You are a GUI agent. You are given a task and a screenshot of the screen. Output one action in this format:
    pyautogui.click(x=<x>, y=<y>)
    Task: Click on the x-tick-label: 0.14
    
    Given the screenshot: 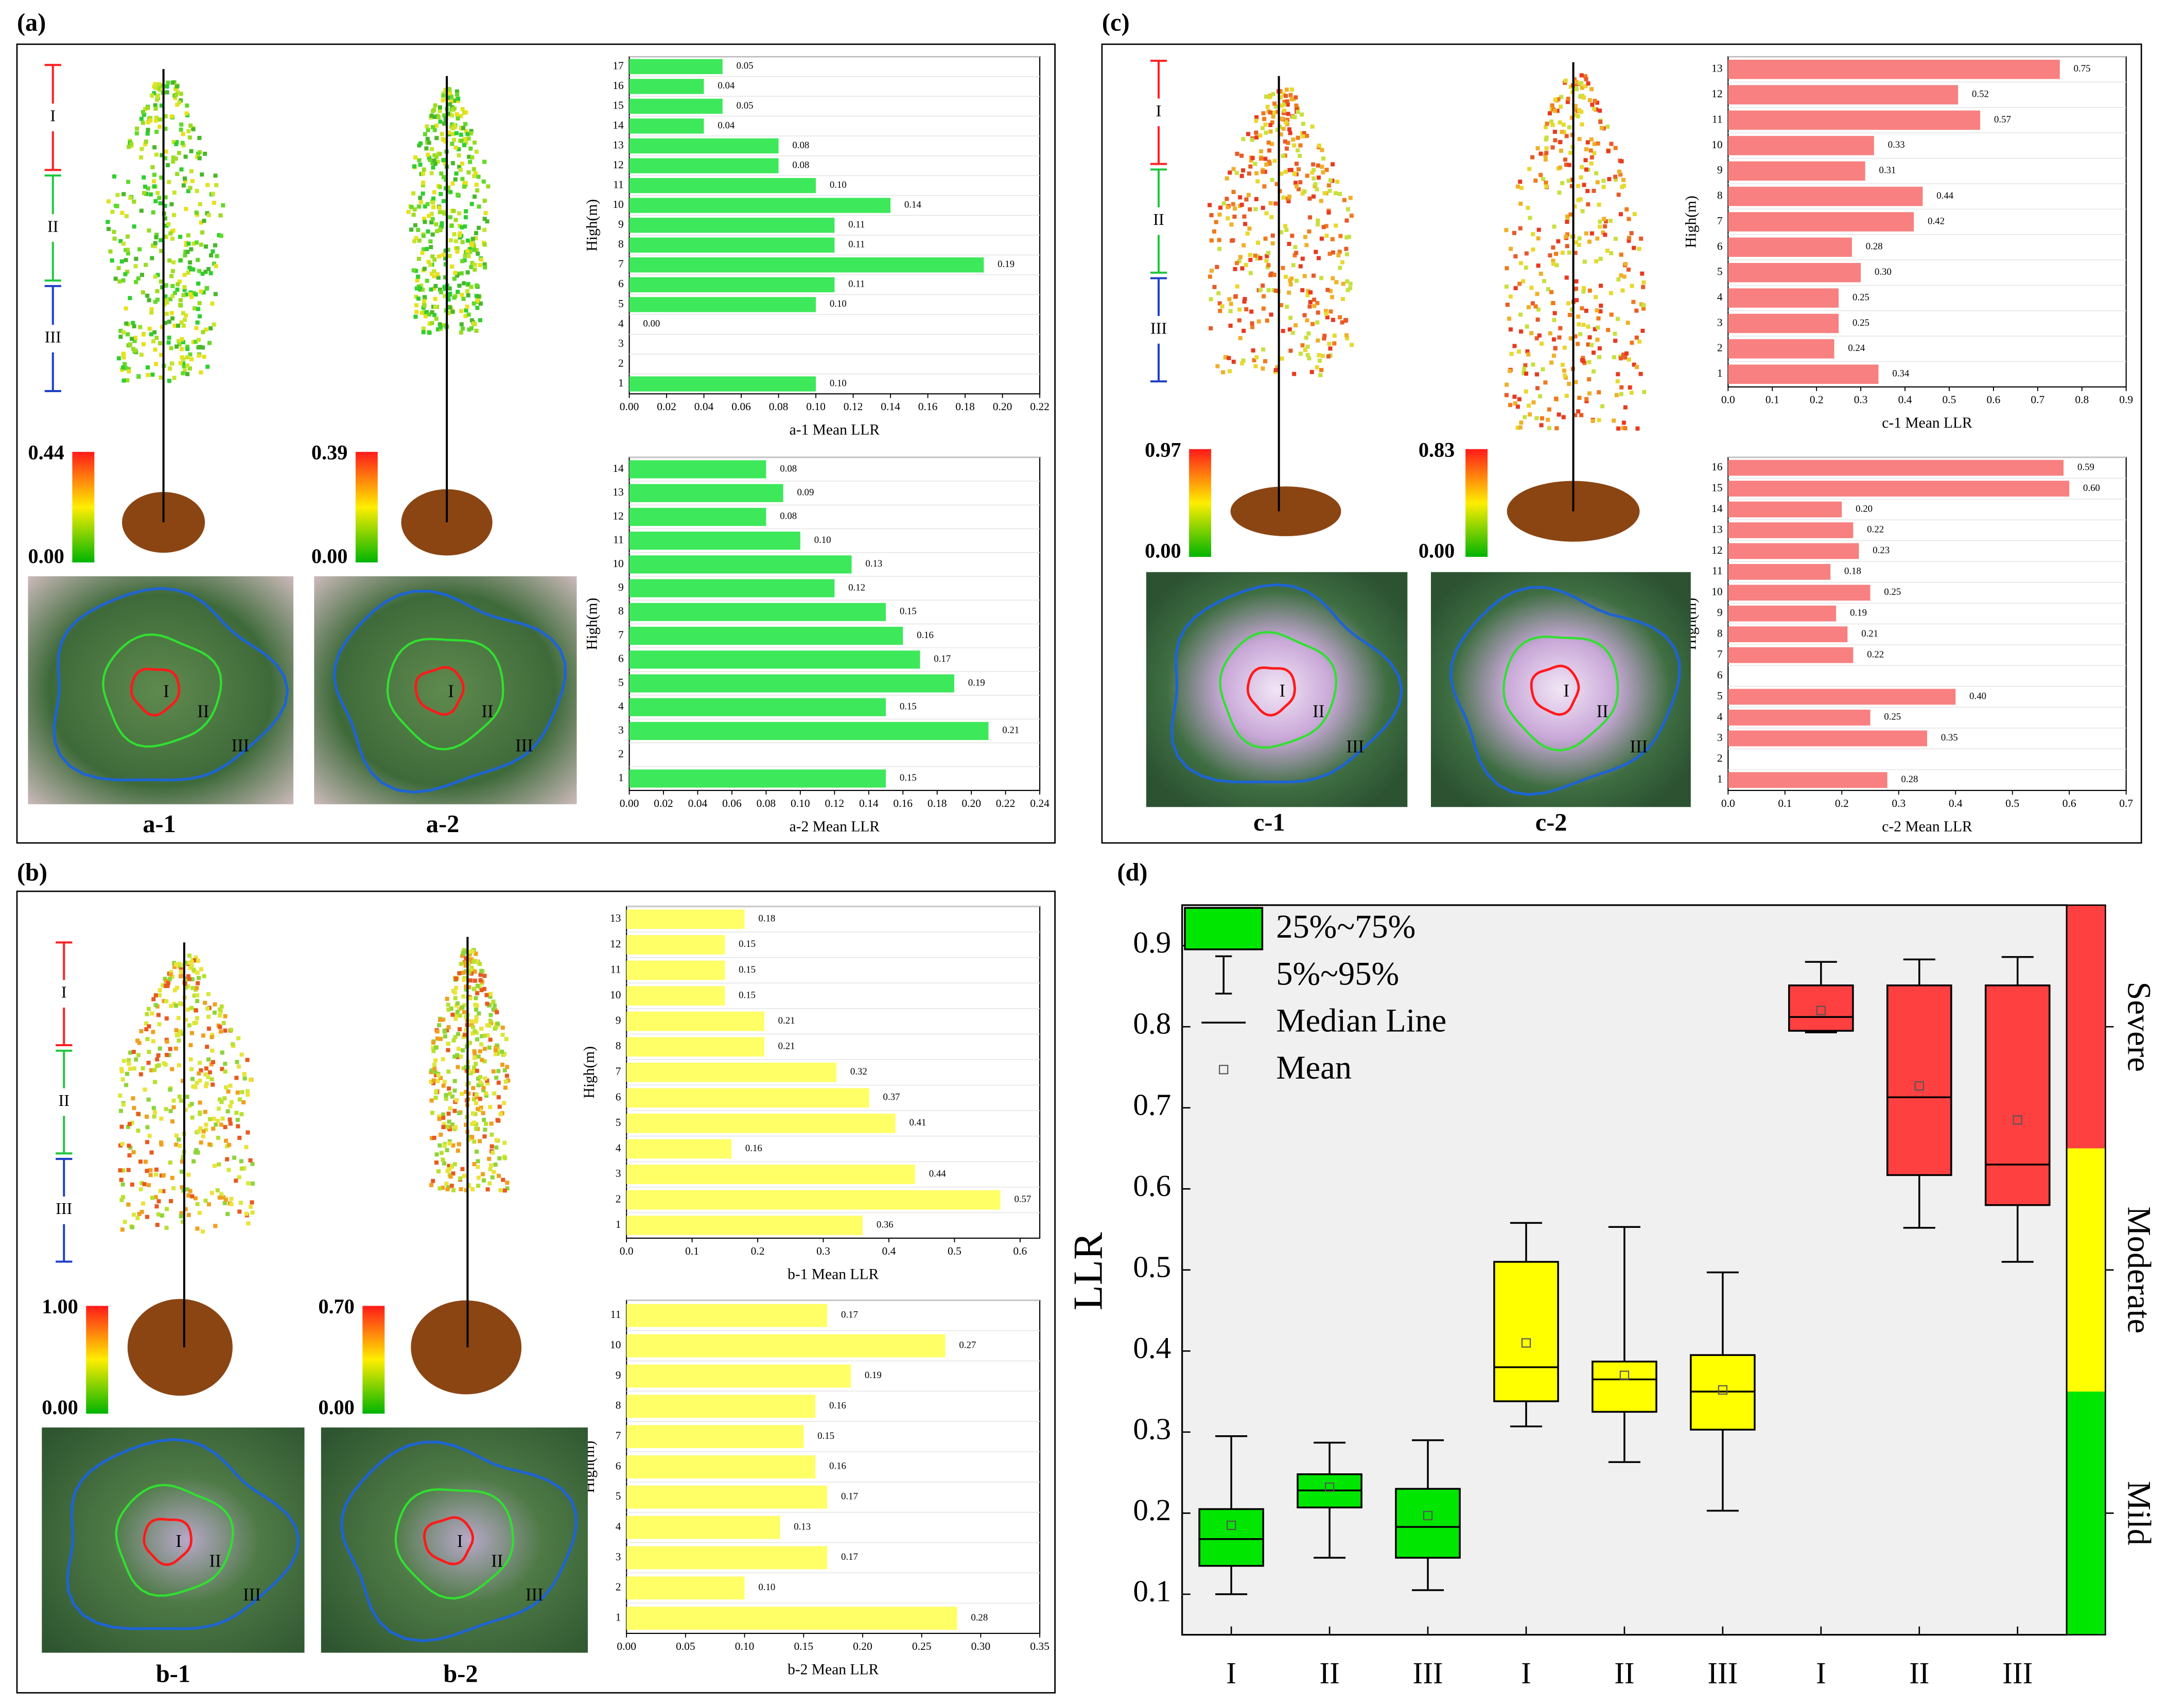 What is the action you would take?
    pyautogui.click(x=869, y=803)
    